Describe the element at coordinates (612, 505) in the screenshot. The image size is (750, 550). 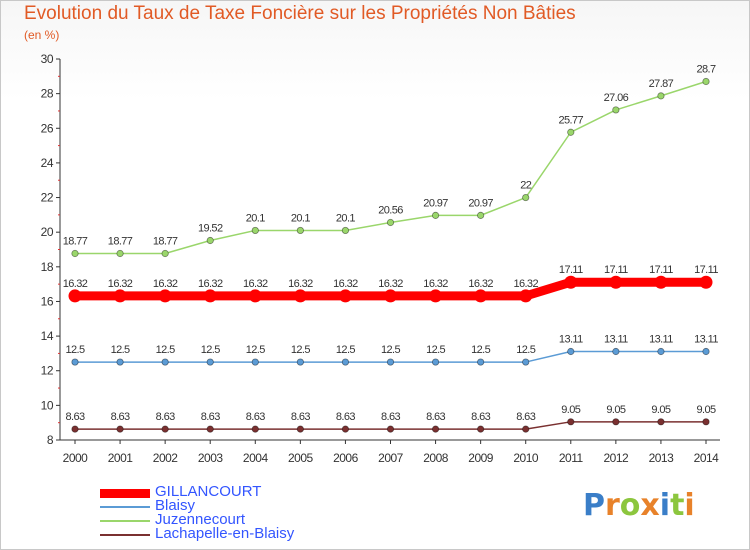
I see `logo-letter: r` at that location.